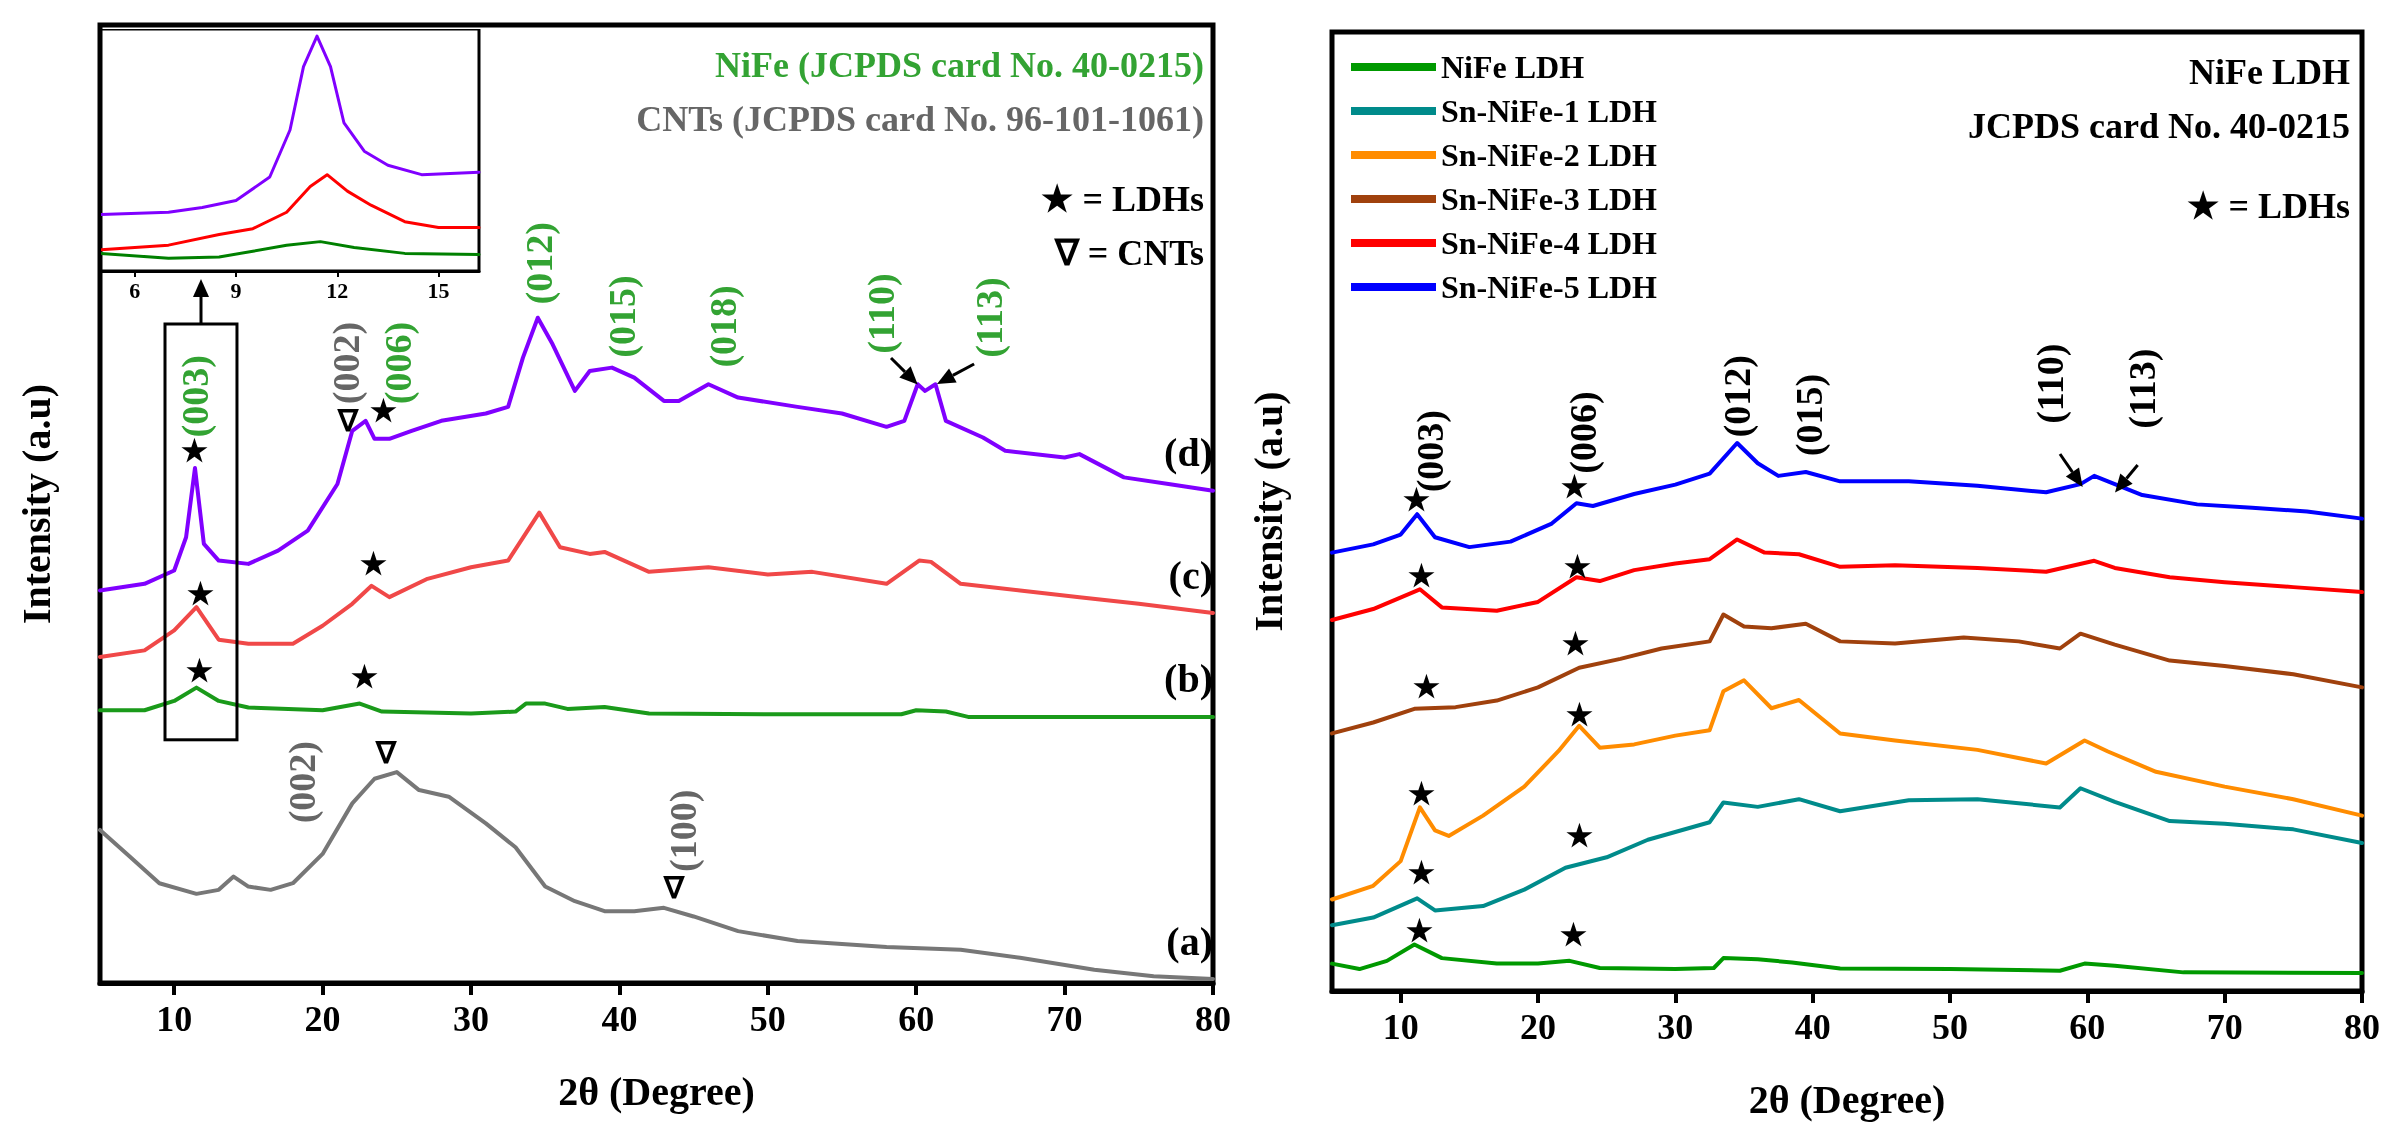 The height and width of the screenshot is (1132, 2400). Describe the element at coordinates (1583, 432) in the screenshot. I see `annotation: (006)` at that location.